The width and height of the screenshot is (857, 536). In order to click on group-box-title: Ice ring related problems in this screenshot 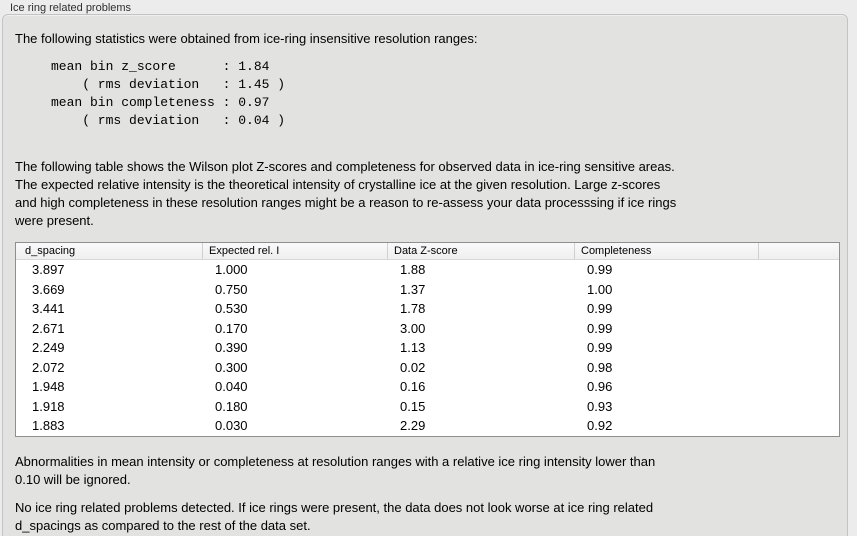, I will do `click(71, 8)`.